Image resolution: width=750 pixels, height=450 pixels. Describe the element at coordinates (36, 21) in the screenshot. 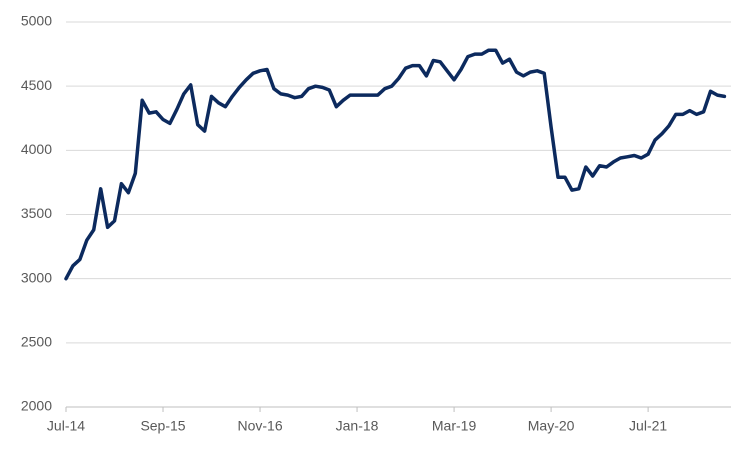

I see `y-tick-label: 5000` at that location.